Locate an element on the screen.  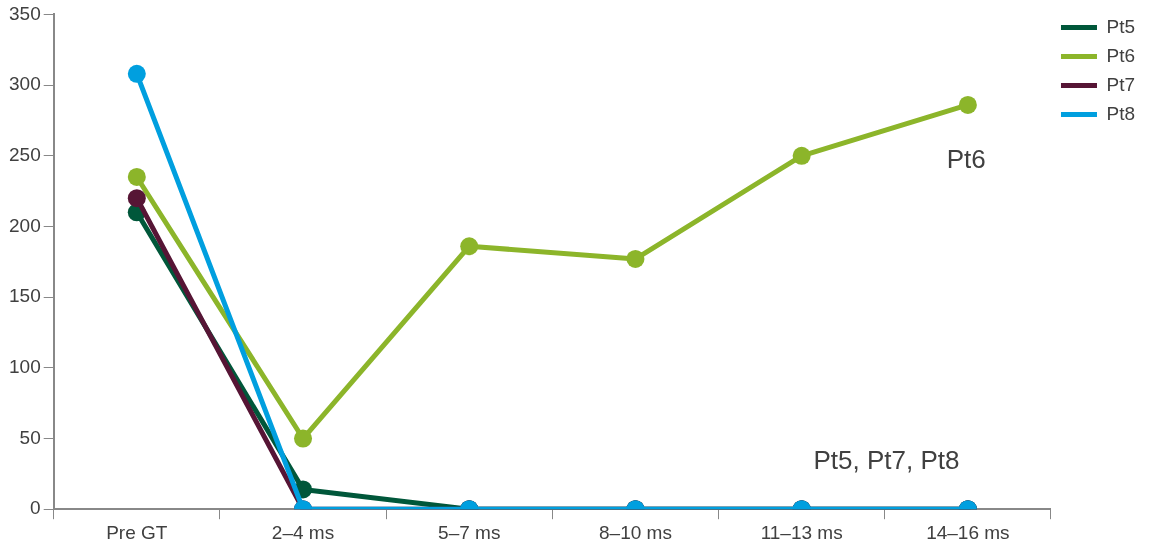
annotation: Pt6 is located at coordinates (966, 158).